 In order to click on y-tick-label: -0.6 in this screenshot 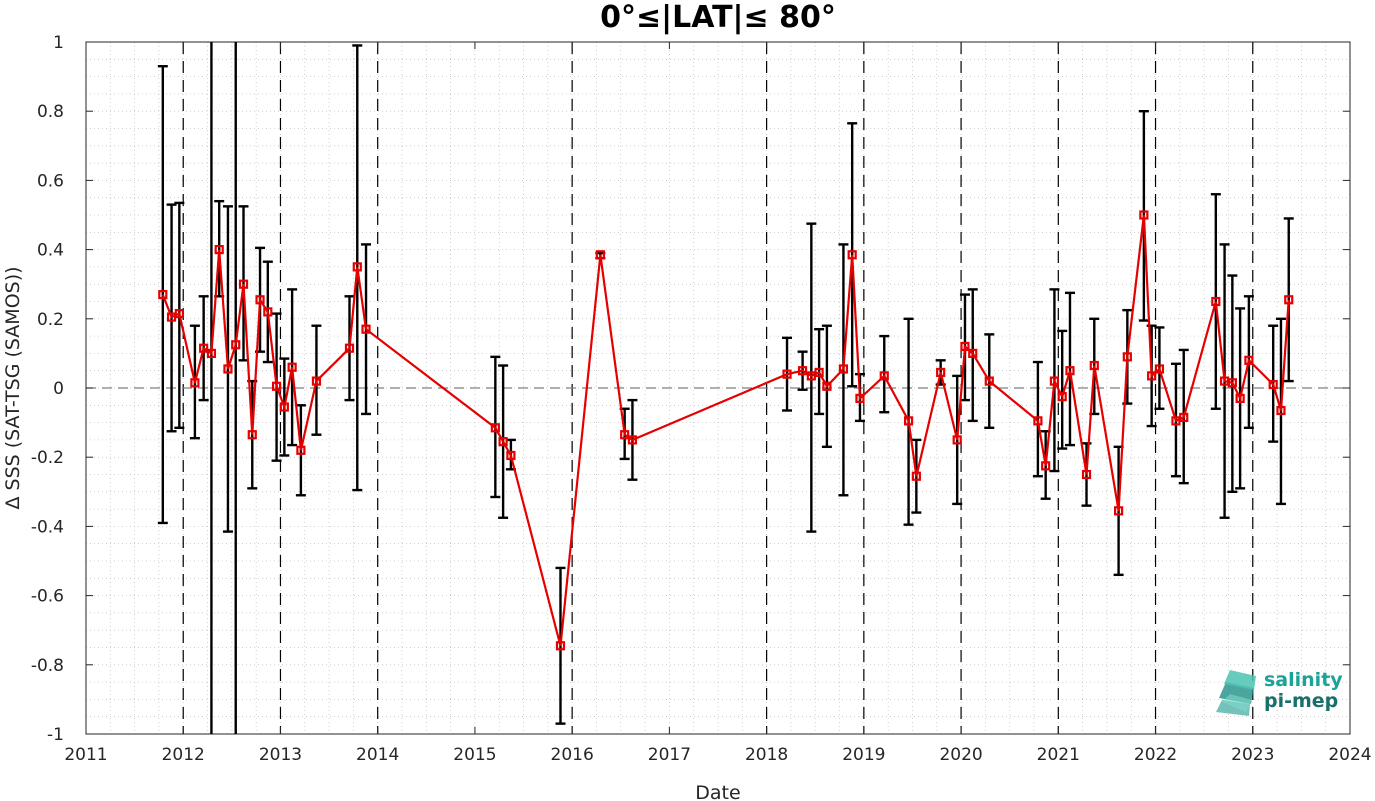, I will do `click(47, 597)`.